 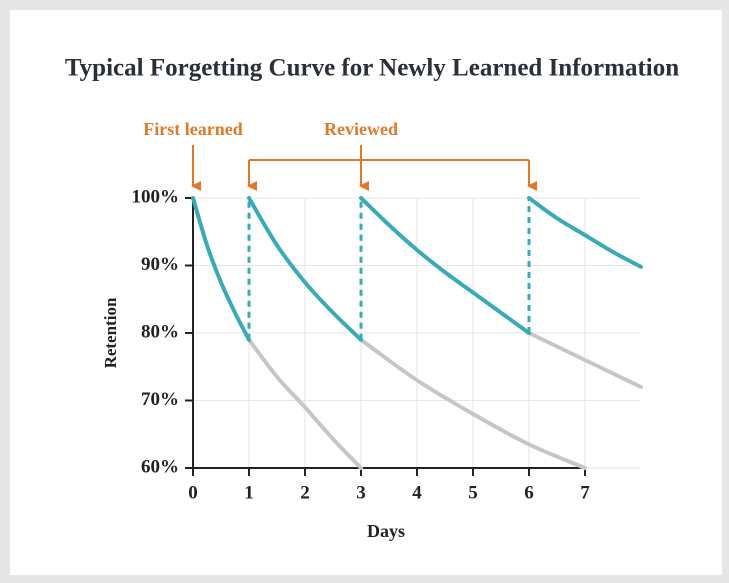 I want to click on annotation-label: Reviewed, so click(x=361, y=129).